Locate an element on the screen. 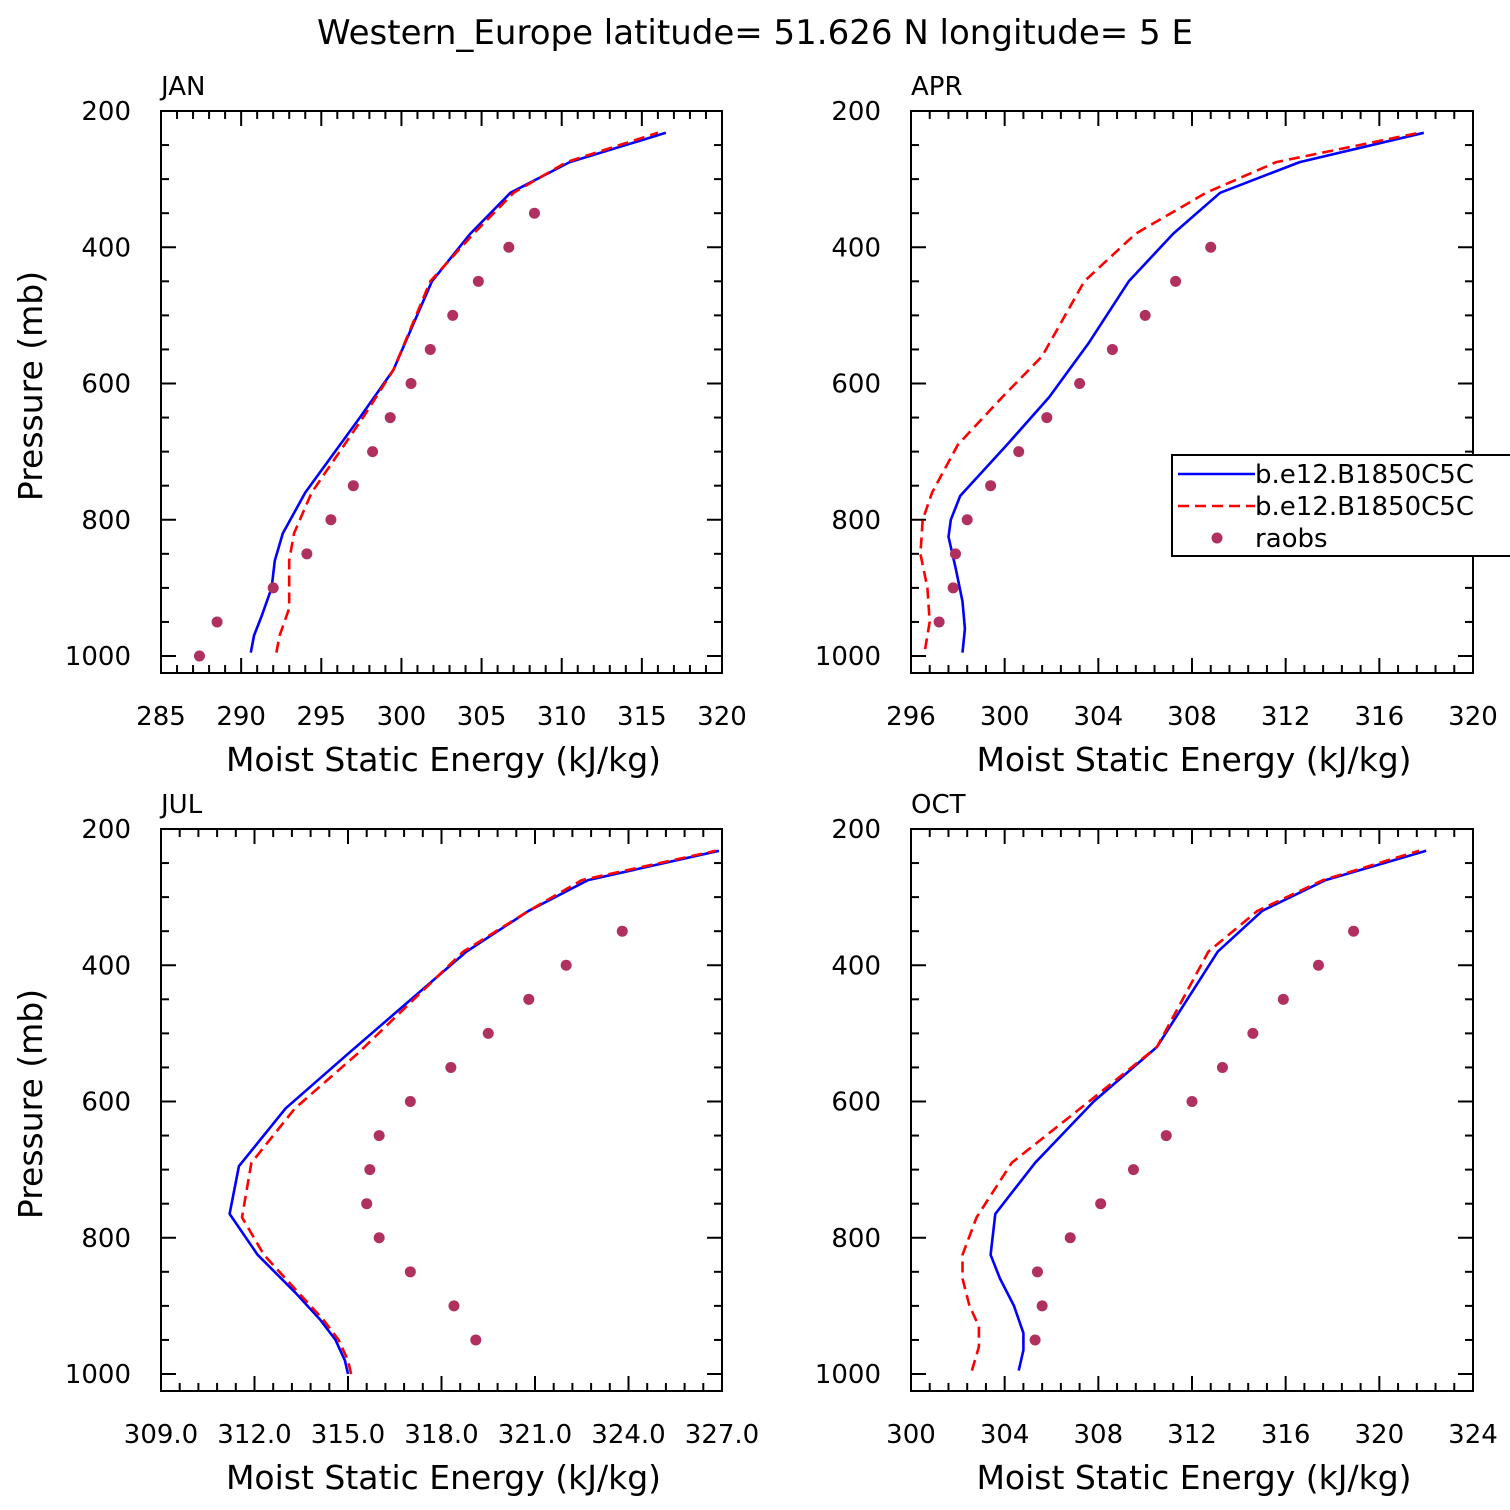  x-tick-label: 308 is located at coordinates (1192, 717).